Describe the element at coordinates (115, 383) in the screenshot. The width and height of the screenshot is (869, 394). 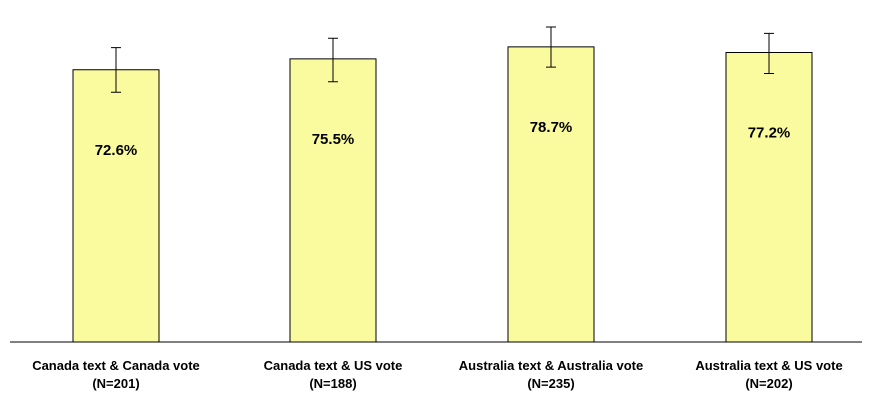
I see `category-n-label-1: (N=201)` at that location.